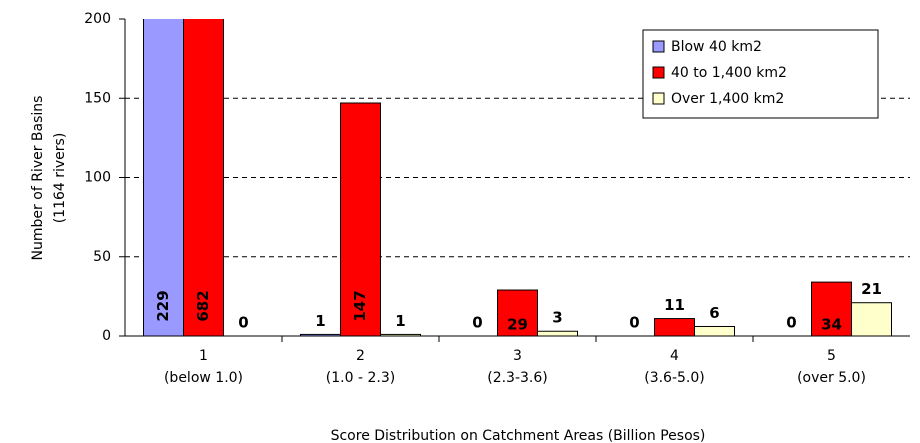 This screenshot has height=443, width=920. I want to click on legend-box, so click(760, 74).